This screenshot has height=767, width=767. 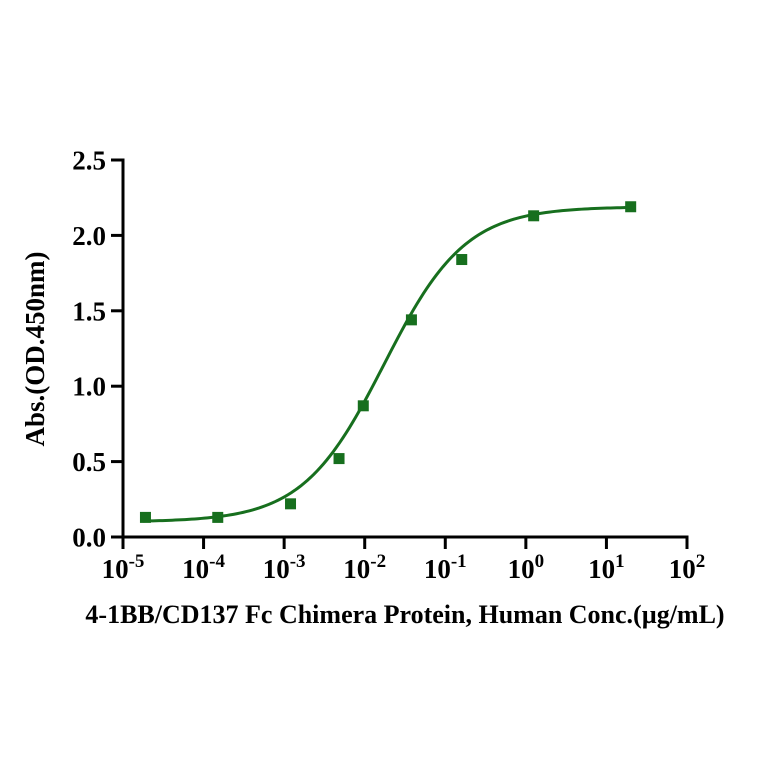 I want to click on x-tick-label: 10⁻², so click(x=364, y=567).